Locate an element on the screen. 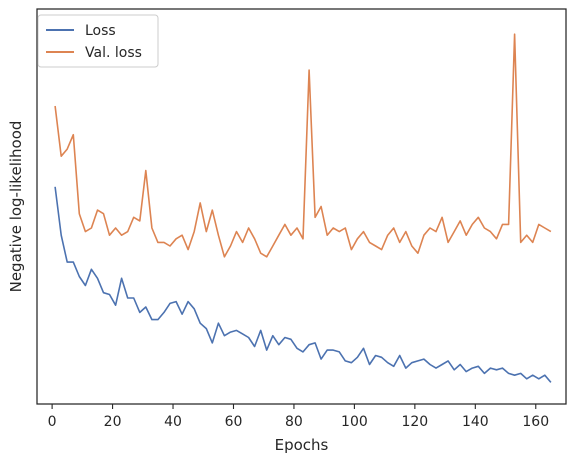  x-axis-label: Epochs is located at coordinates (302, 445).